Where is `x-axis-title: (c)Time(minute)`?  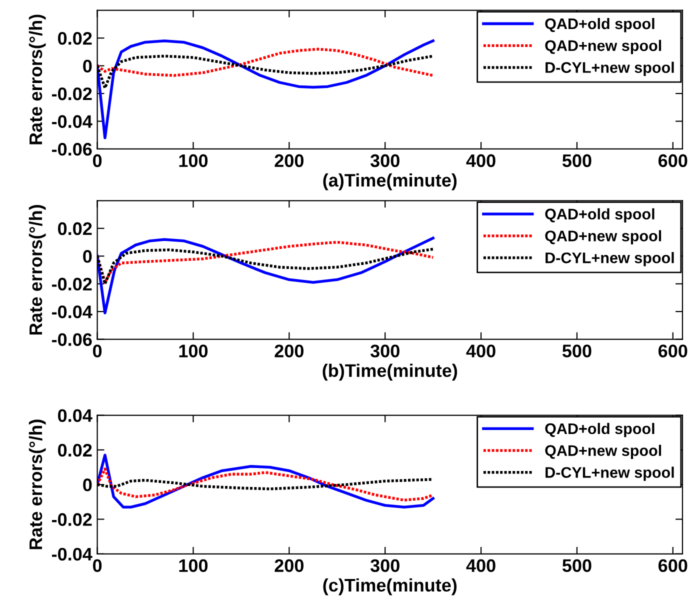 x-axis-title: (c)Time(minute) is located at coordinates (390, 587).